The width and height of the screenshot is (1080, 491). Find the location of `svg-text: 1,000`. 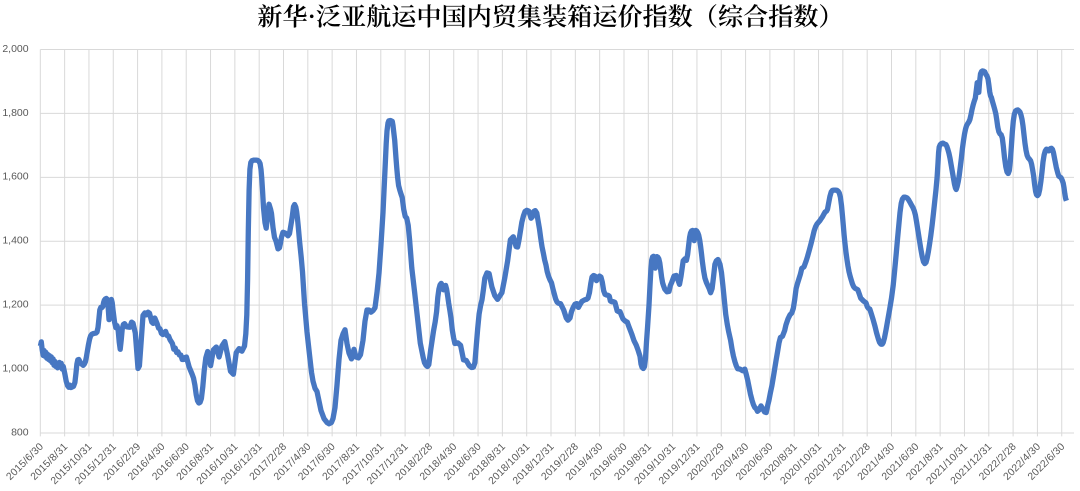

svg-text: 1,000 is located at coordinates (15, 369).